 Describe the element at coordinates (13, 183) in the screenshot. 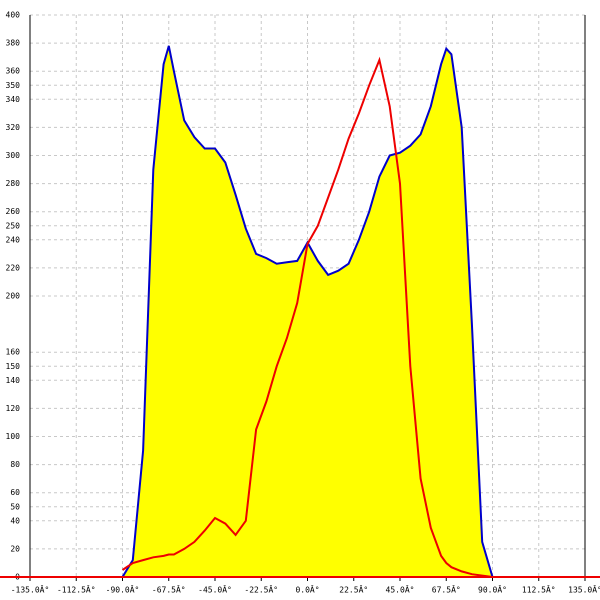

I see `y-tick-label: 280` at that location.